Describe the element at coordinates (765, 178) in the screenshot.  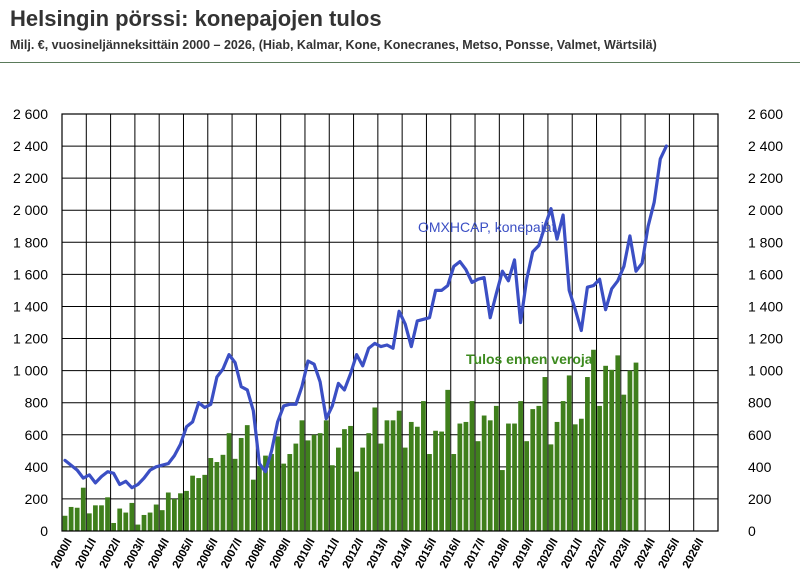
I see `y-tick-right-11: 2 200` at that location.